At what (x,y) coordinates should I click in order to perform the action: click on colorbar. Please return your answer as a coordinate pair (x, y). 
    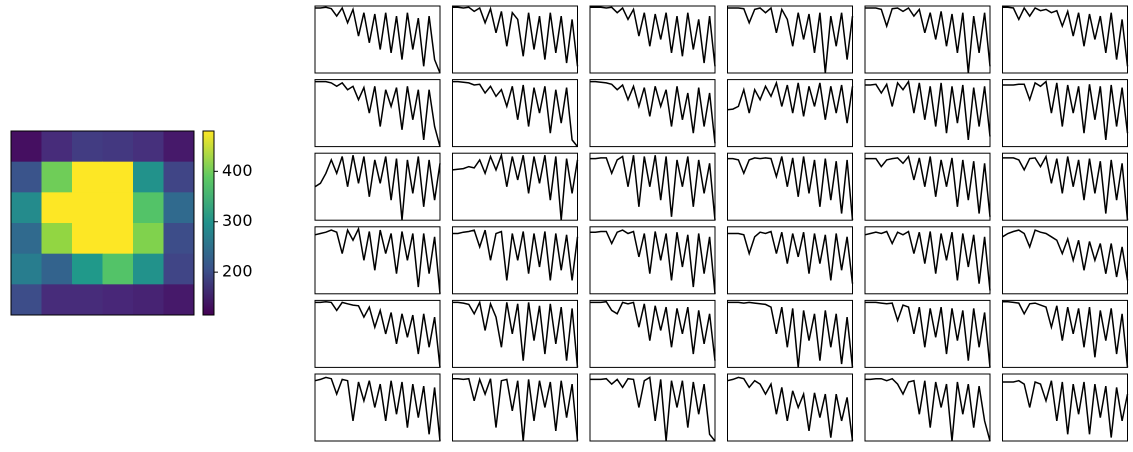
    Looking at the image, I should click on (208, 223).